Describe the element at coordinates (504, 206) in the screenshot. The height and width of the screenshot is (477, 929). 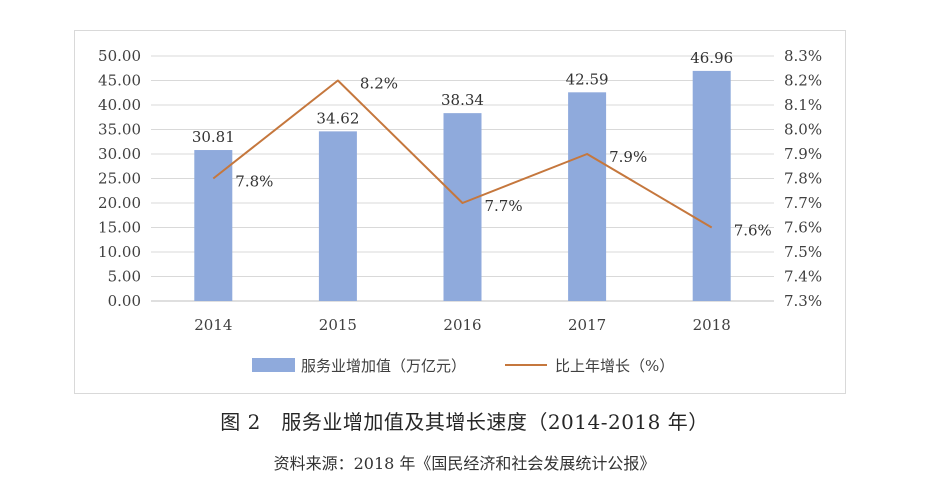
I see `line-data-label: 7.7%` at that location.